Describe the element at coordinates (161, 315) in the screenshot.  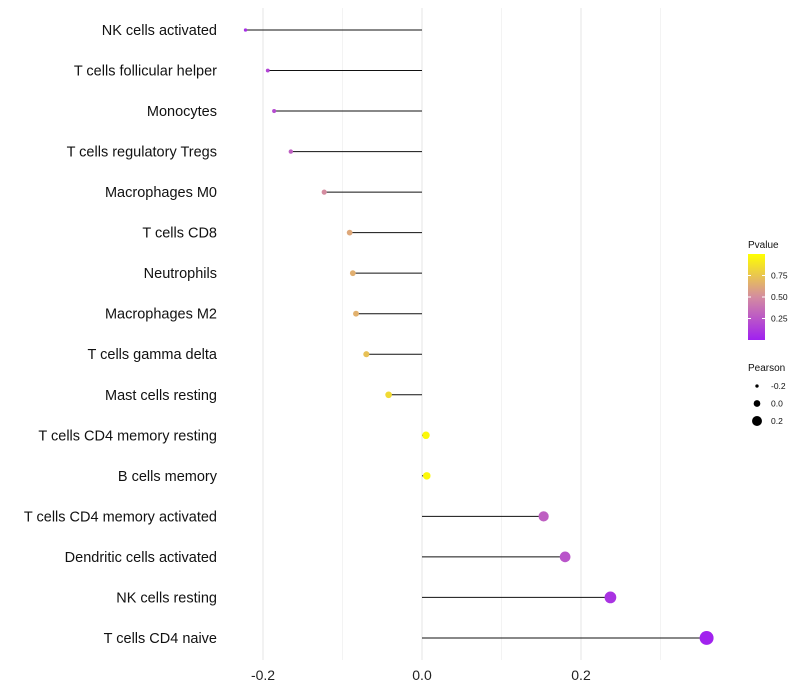
I see `category-label: Macrophages M2` at that location.